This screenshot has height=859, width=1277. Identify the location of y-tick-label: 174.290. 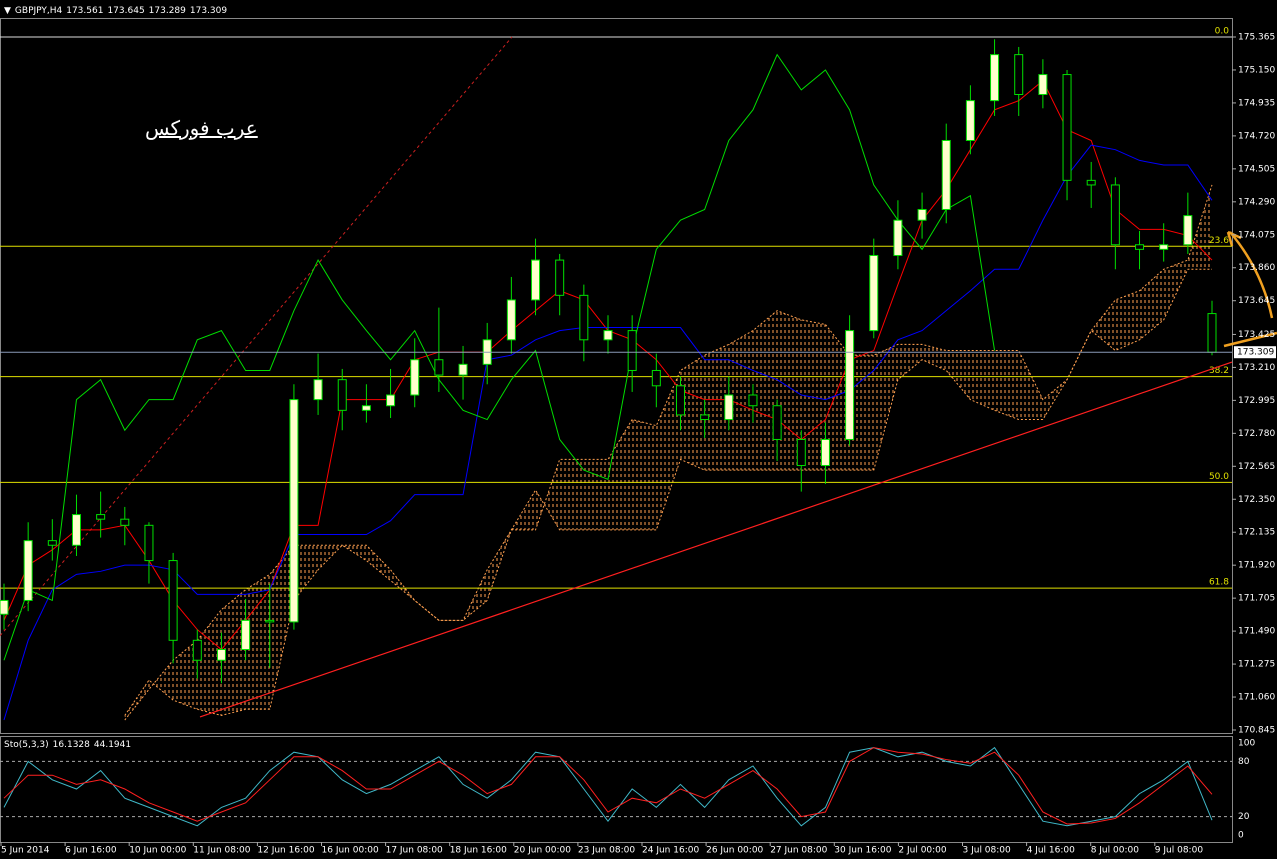
(1256, 202).